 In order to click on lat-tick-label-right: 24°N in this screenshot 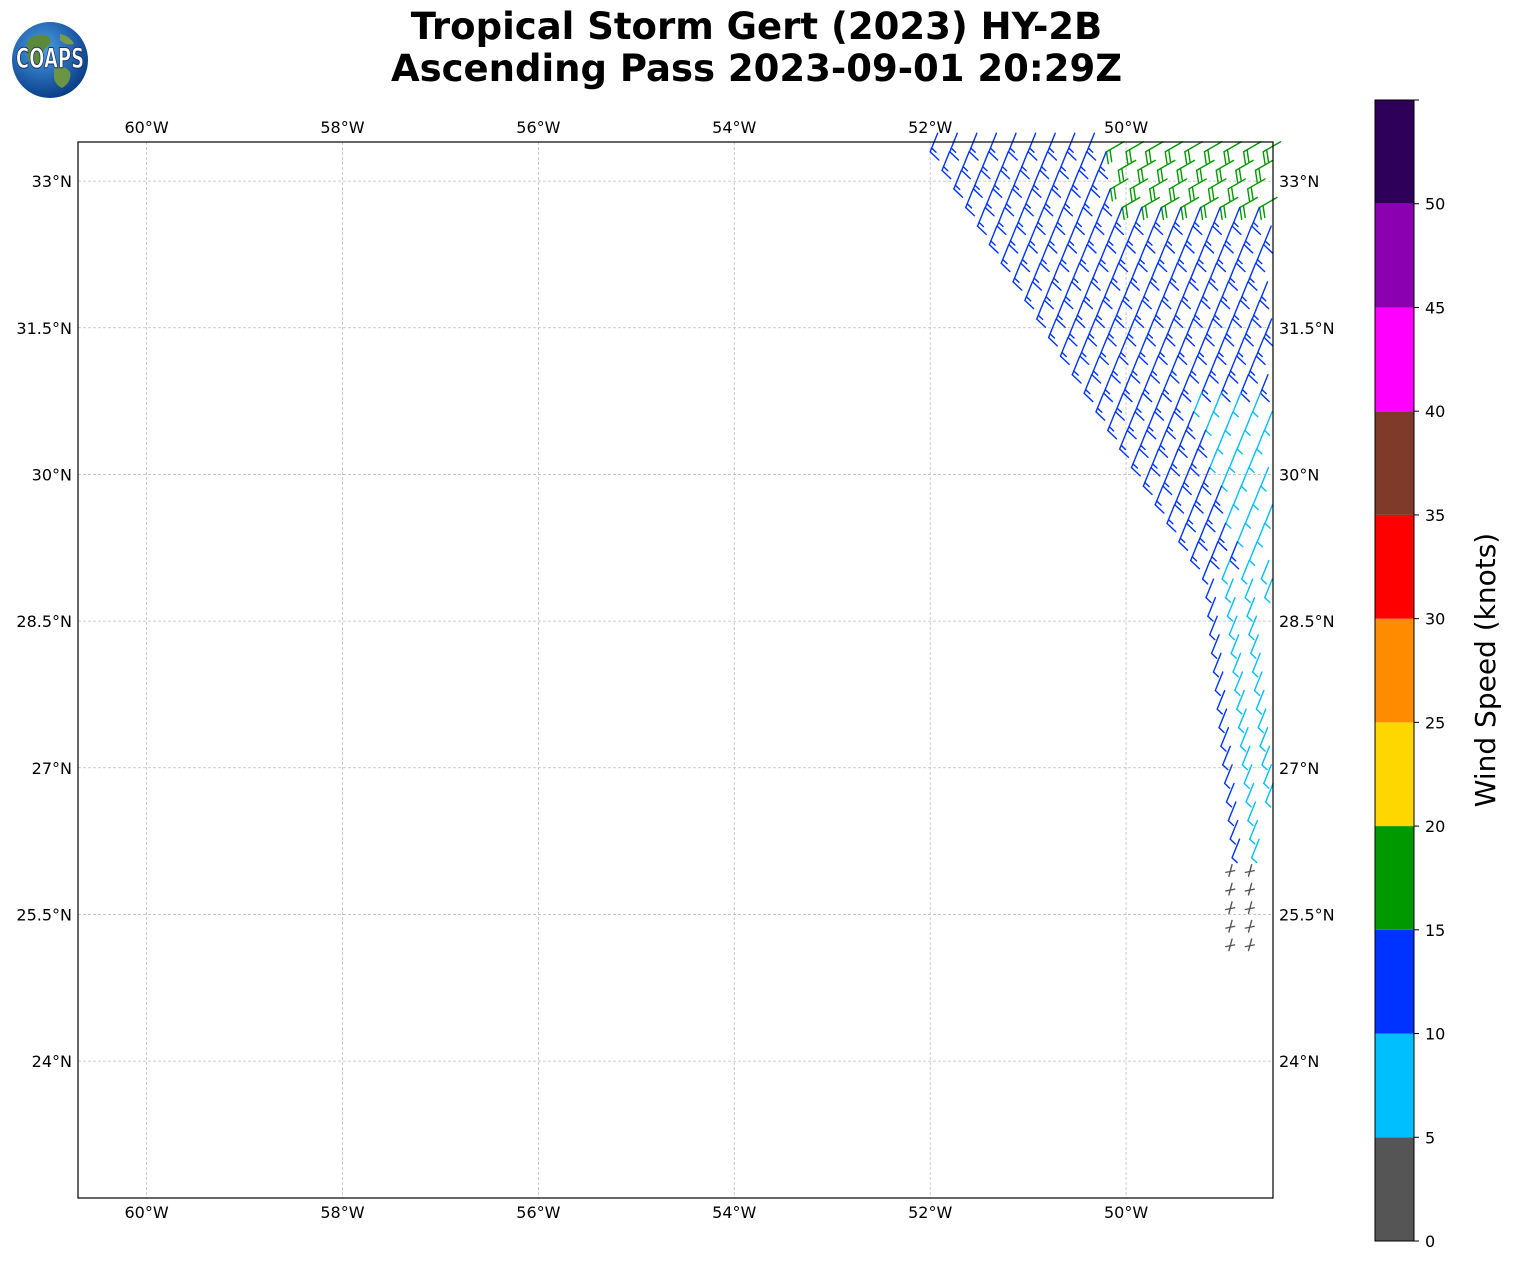, I will do `click(1299, 1061)`.